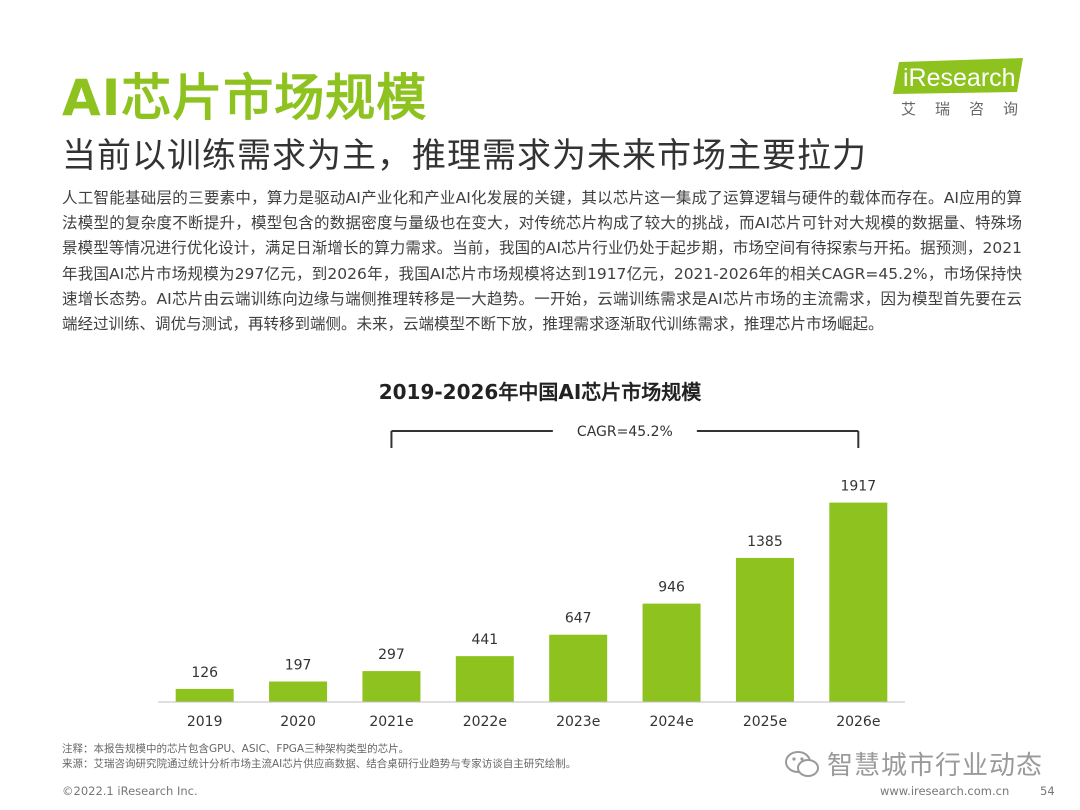 This screenshot has width=1080, height=810. I want to click on value-label-2026e: 1917, so click(858, 487).